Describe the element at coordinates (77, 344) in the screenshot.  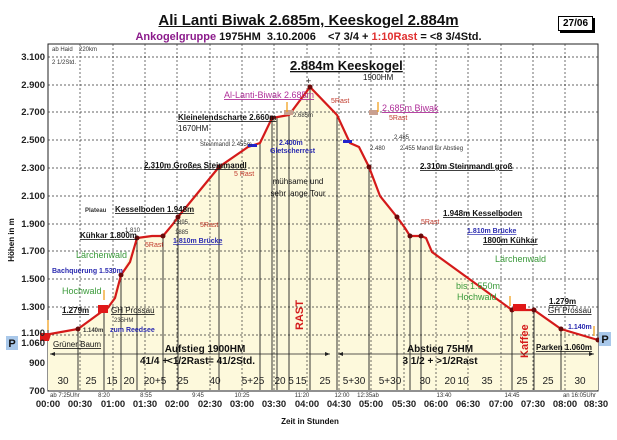
I see `gruener-baum-label: Grüner Baum` at that location.